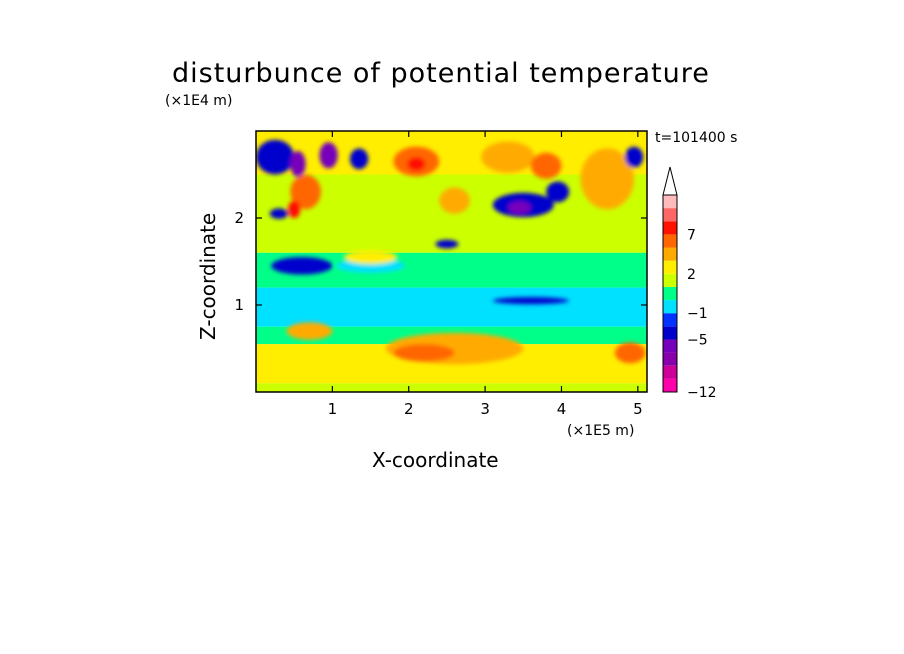 Image resolution: width=904 pixels, height=654 pixels. Describe the element at coordinates (702, 393) in the screenshot. I see `colorbar-label: −12` at that location.